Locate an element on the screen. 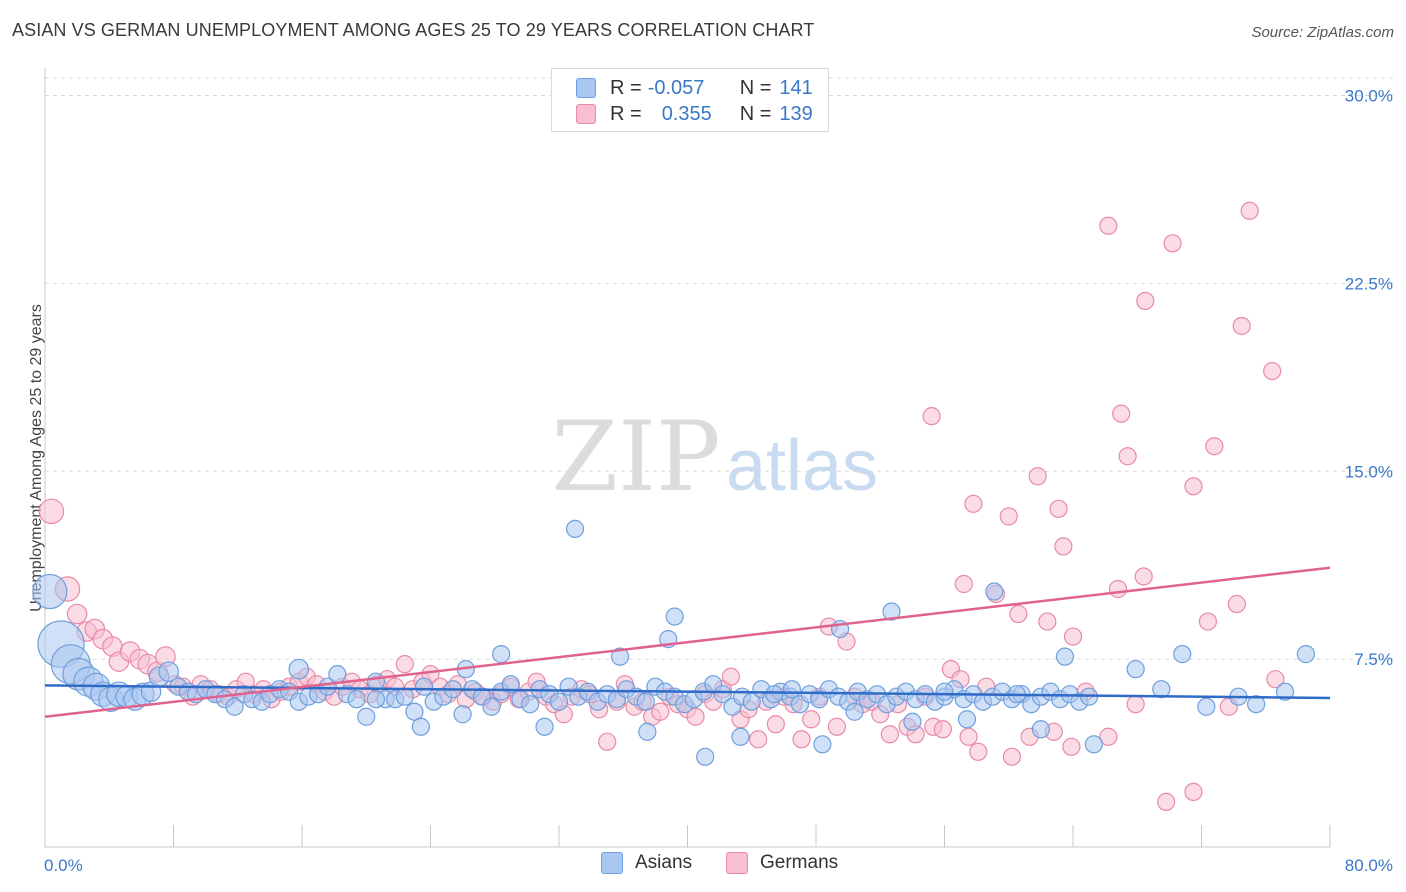 Image resolution: width=1406 pixels, height=892 pixels. germans-legend-label: Germans is located at coordinates (799, 862).